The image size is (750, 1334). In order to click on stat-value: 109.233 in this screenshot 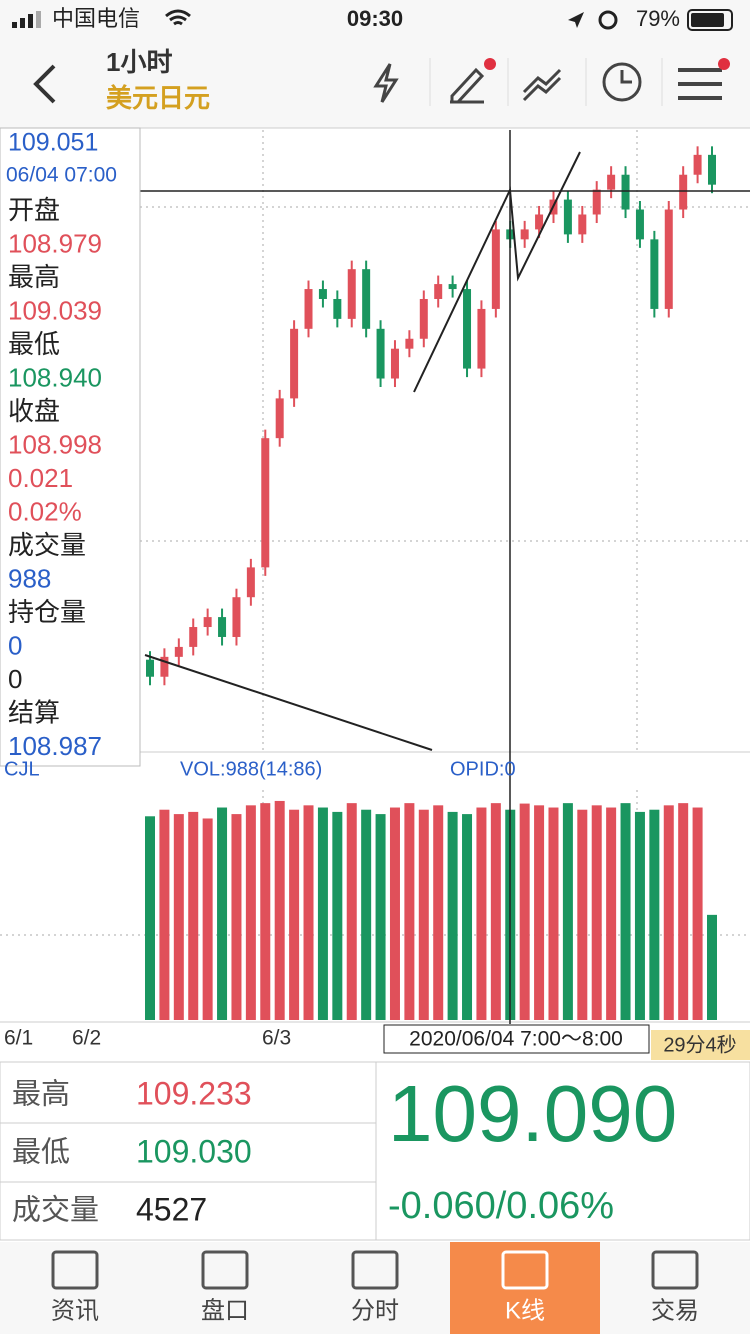, I will do `click(194, 1093)`.